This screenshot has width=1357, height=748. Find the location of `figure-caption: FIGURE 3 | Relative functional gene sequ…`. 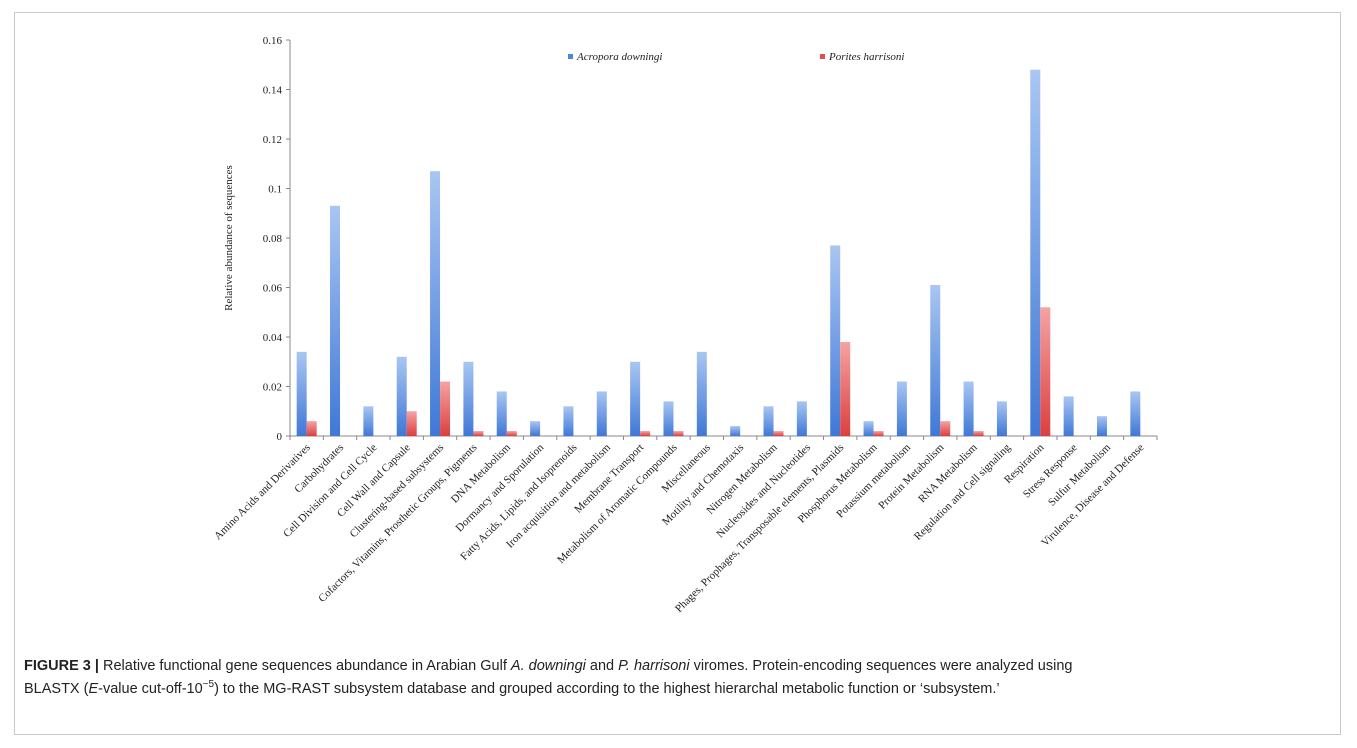

figure-caption: FIGURE 3 | Relative functional gene sequ… is located at coordinates (674, 678).